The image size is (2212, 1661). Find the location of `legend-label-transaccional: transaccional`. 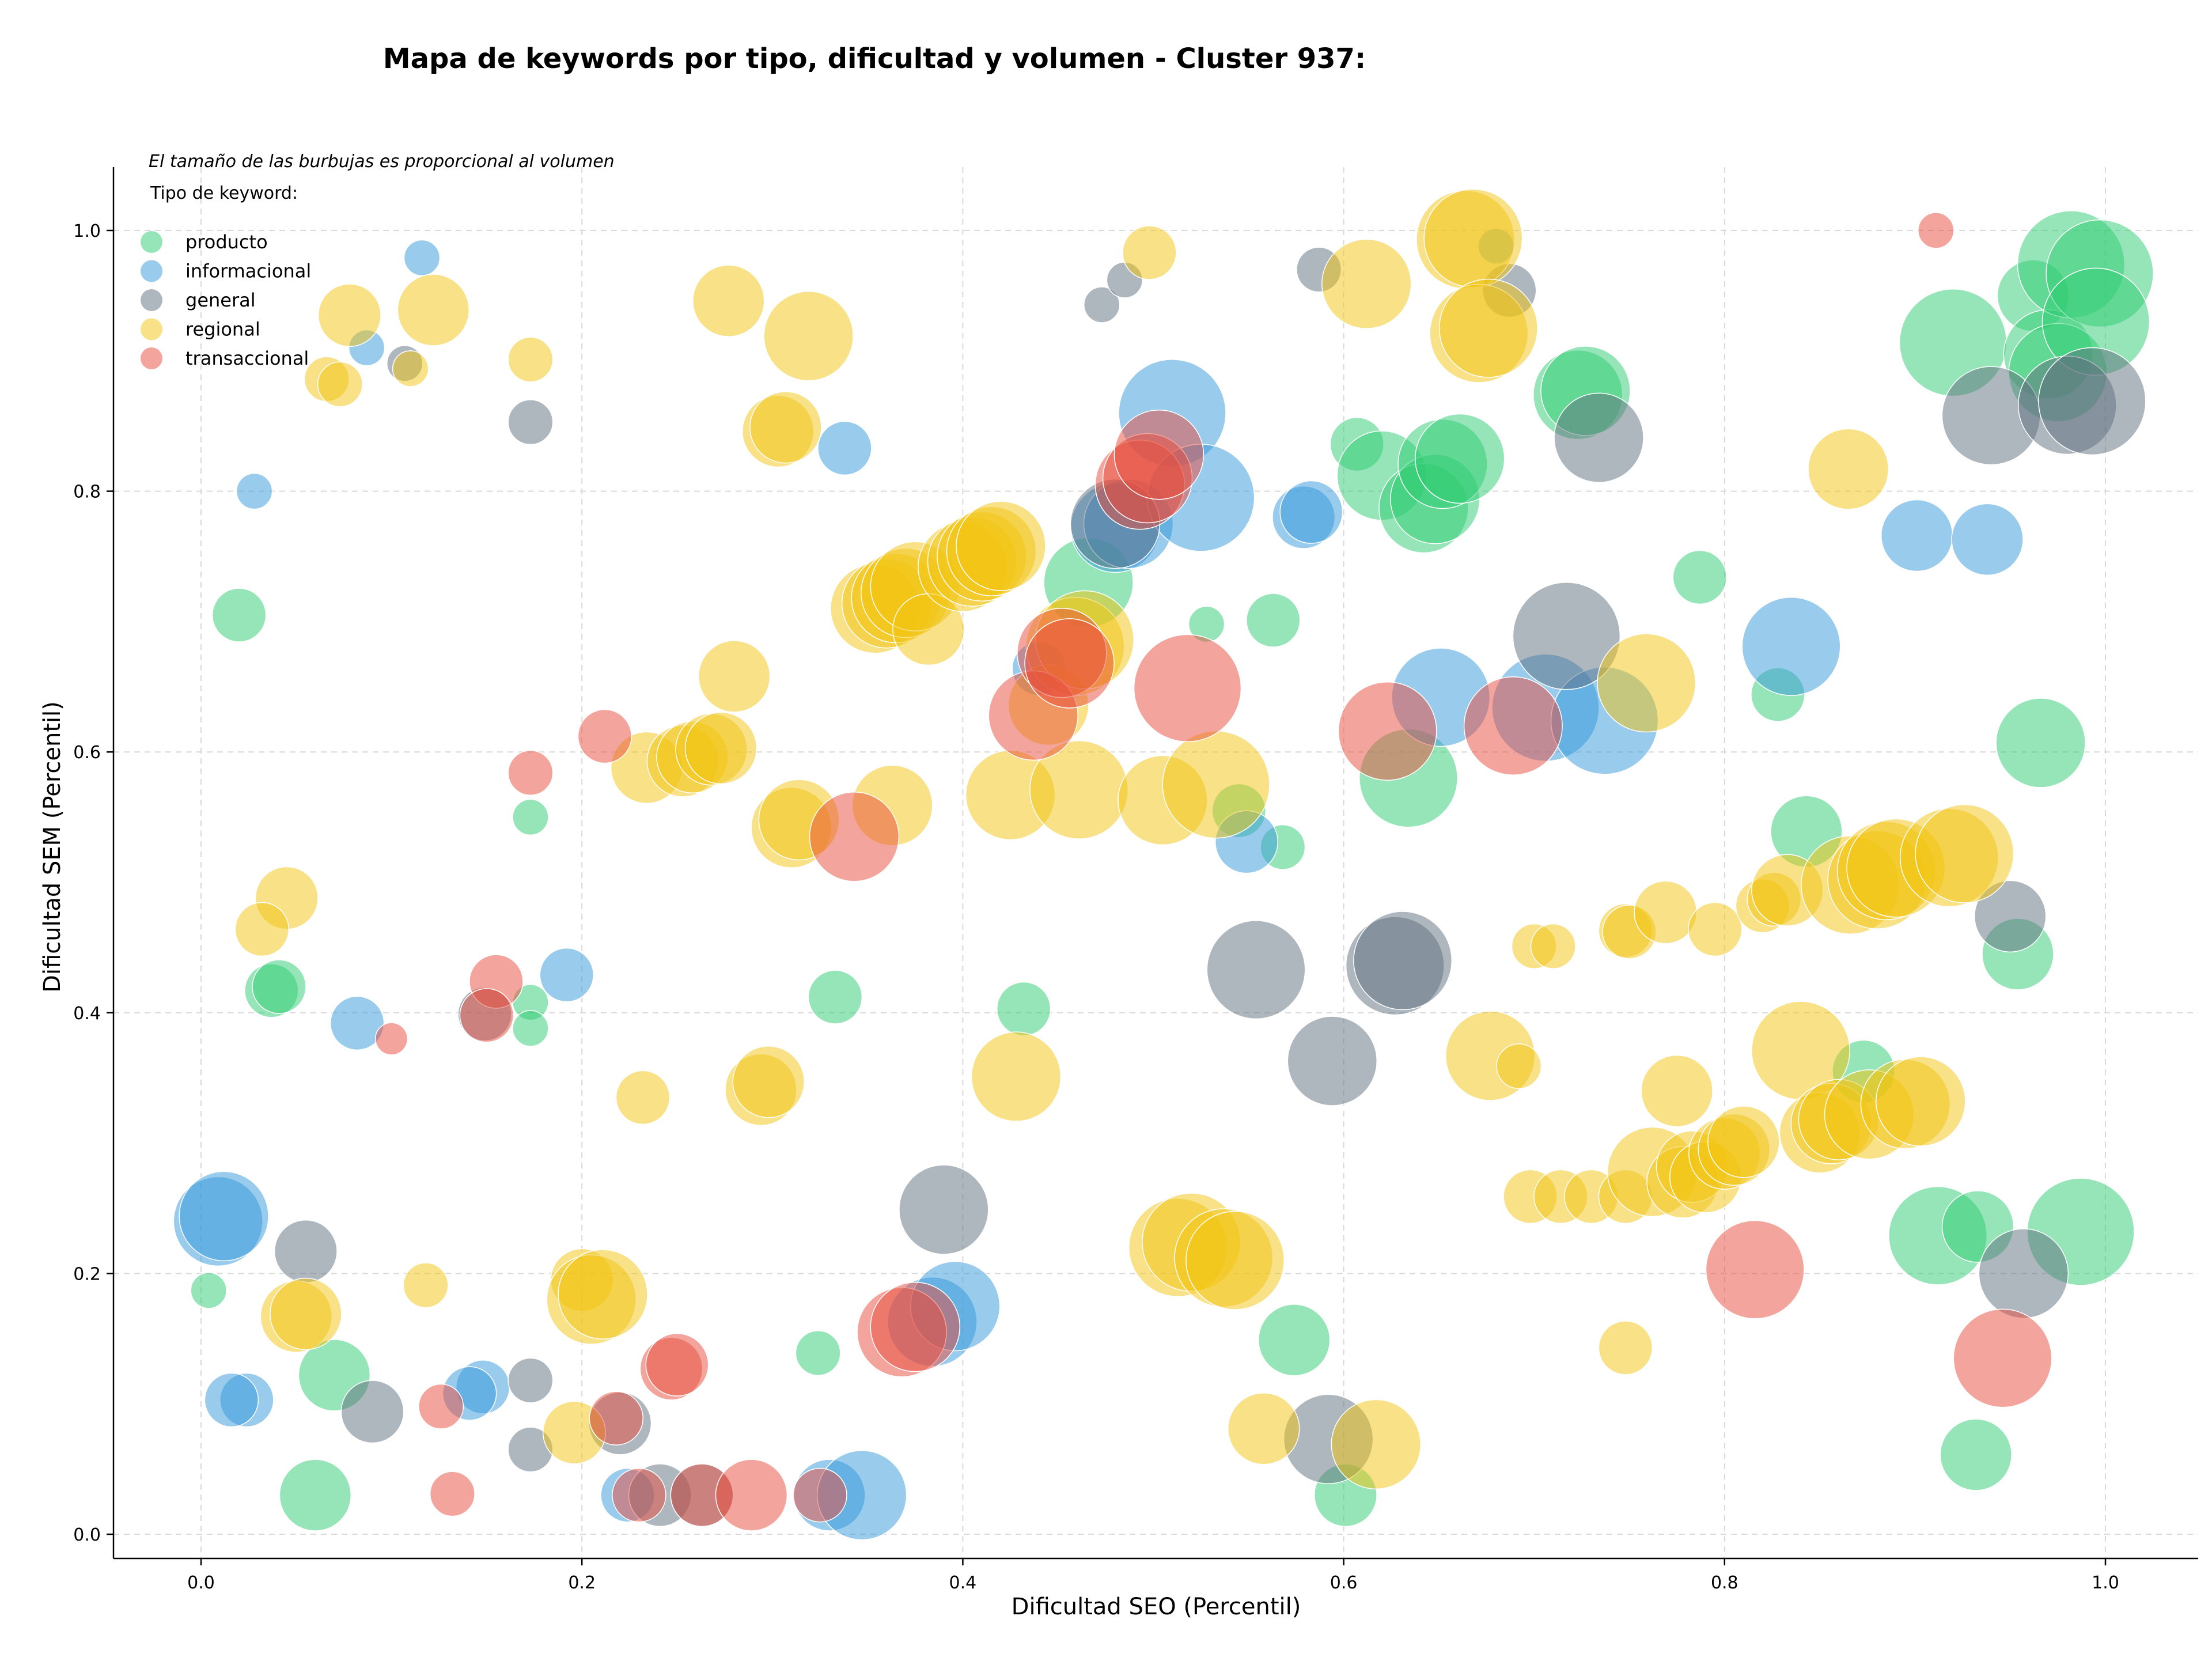

legend-label-transaccional: transaccional is located at coordinates (247, 358).